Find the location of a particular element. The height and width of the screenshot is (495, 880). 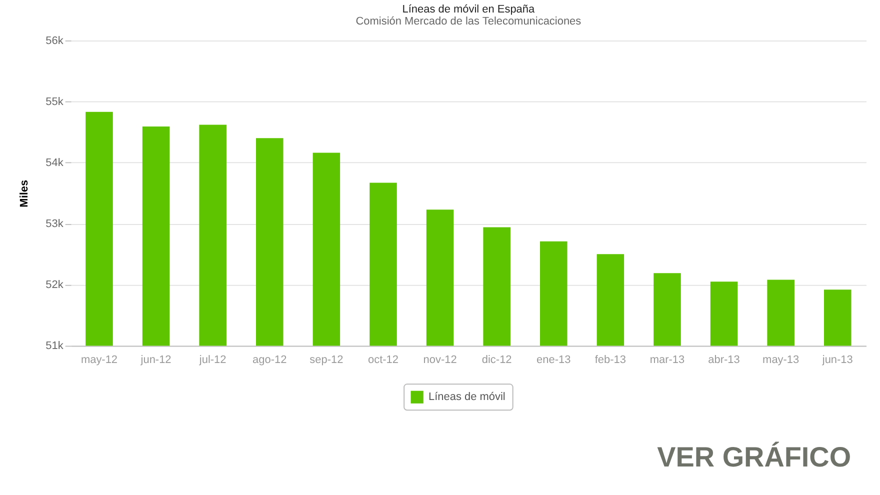

x-tick-label: may-12 is located at coordinates (99, 360).